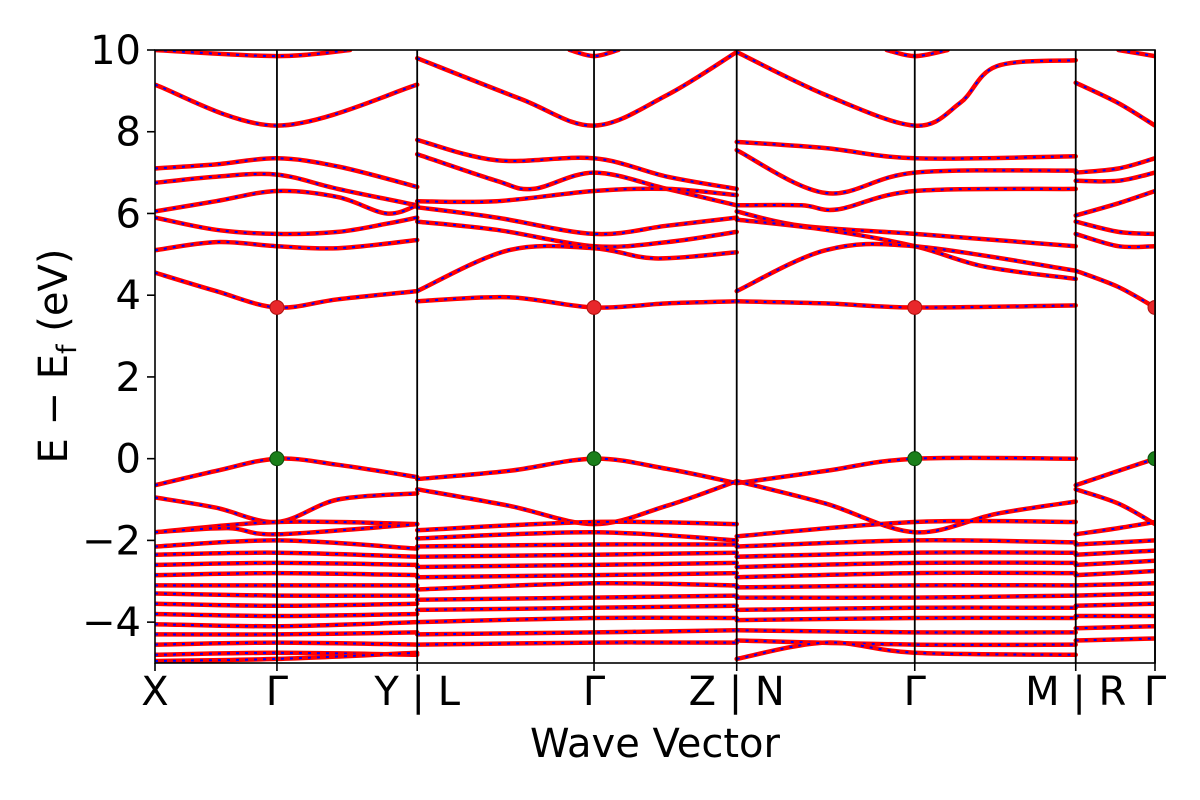 The height and width of the screenshot is (800, 1200). Describe the element at coordinates (128, 214) in the screenshot. I see `y-tick-label: 6` at that location.